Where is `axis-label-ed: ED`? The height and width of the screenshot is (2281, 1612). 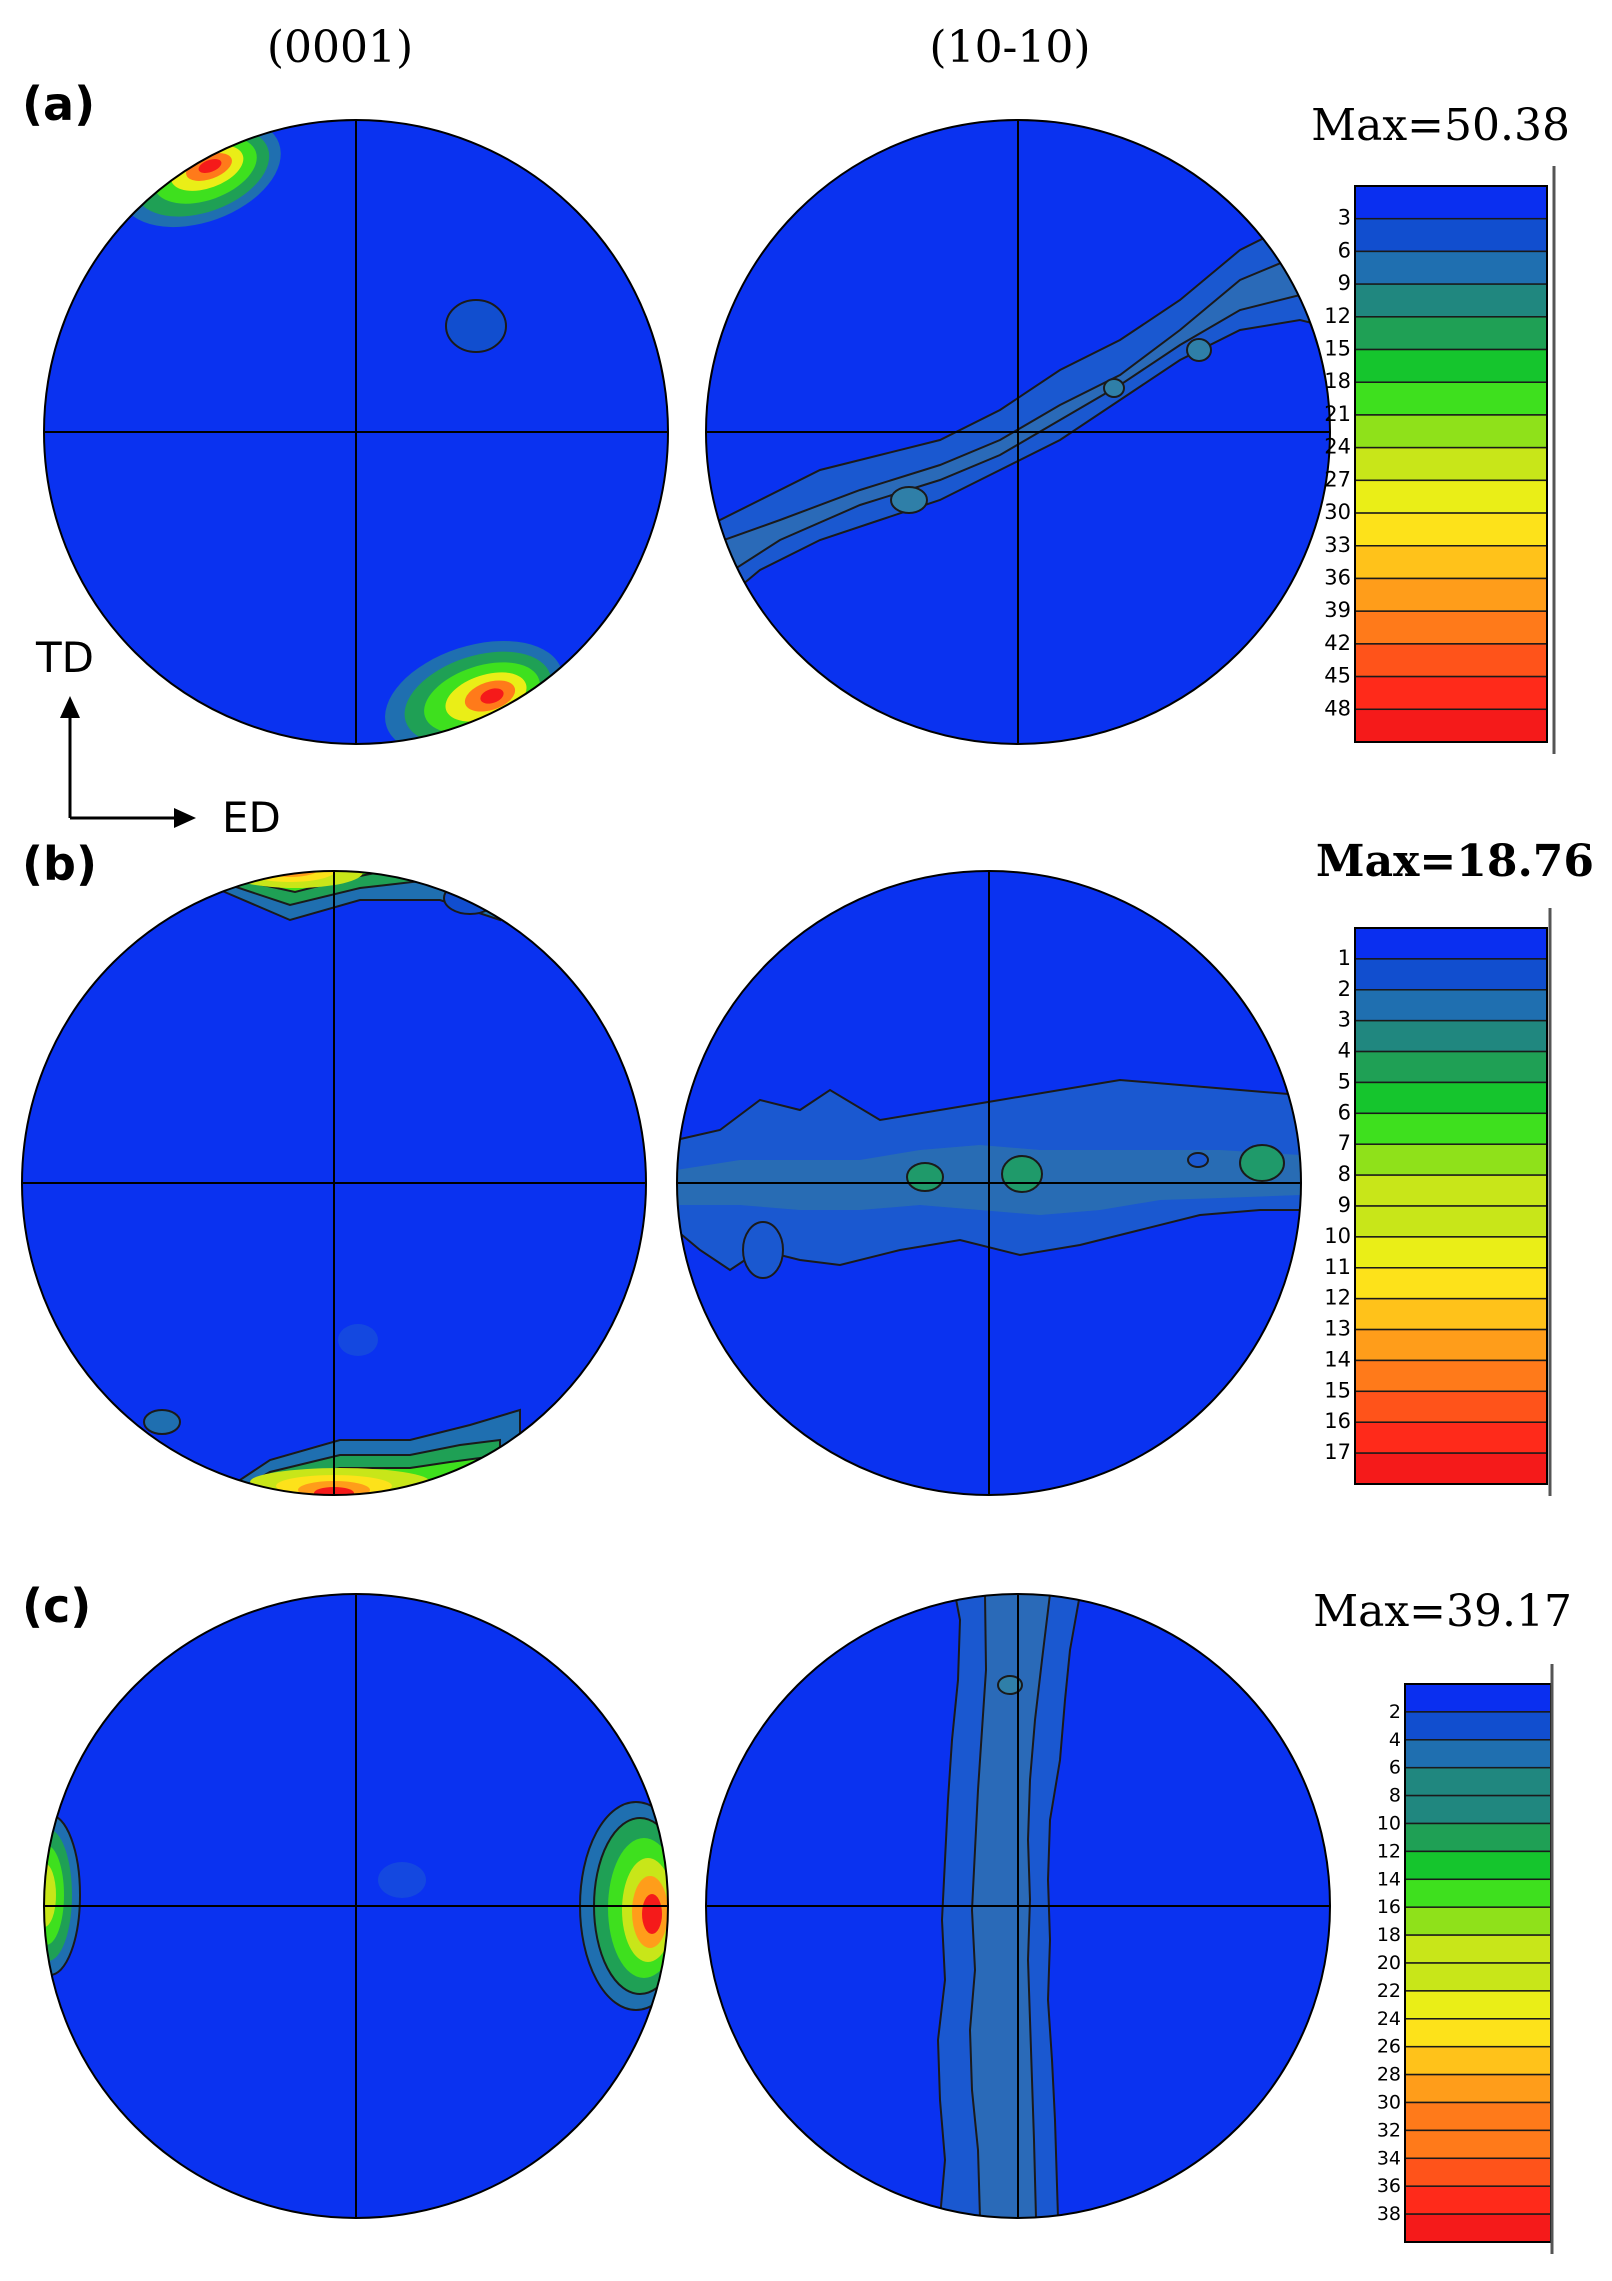
axis-label-ed: ED is located at coordinates (251, 817).